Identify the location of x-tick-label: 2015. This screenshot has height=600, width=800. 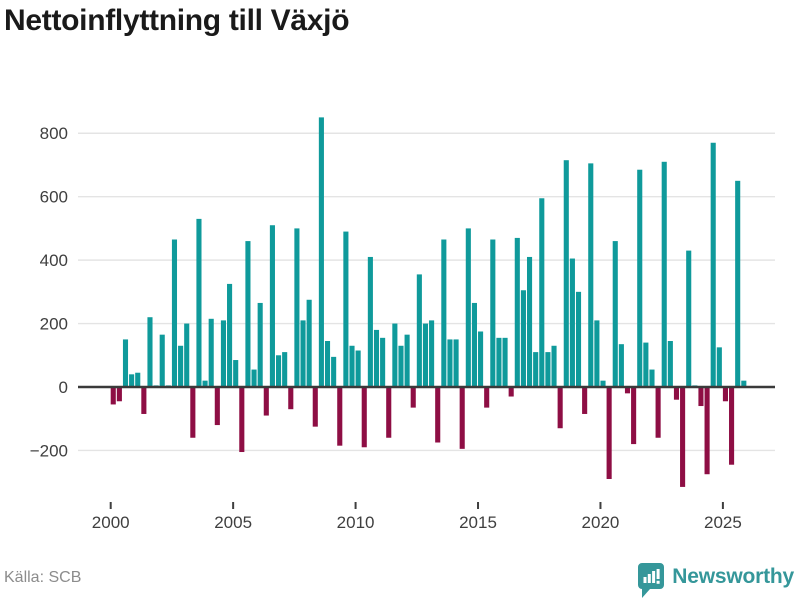
(478, 522).